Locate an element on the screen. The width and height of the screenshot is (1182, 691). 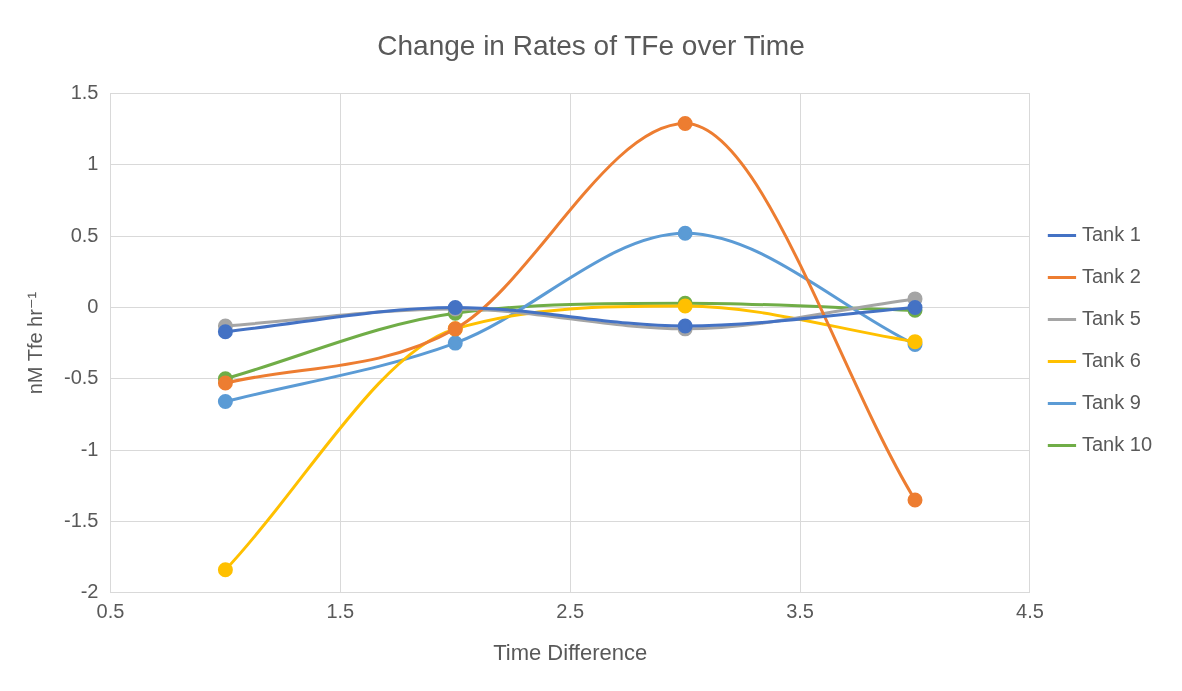
y-tick-label: -2 is located at coordinates (89, 591).